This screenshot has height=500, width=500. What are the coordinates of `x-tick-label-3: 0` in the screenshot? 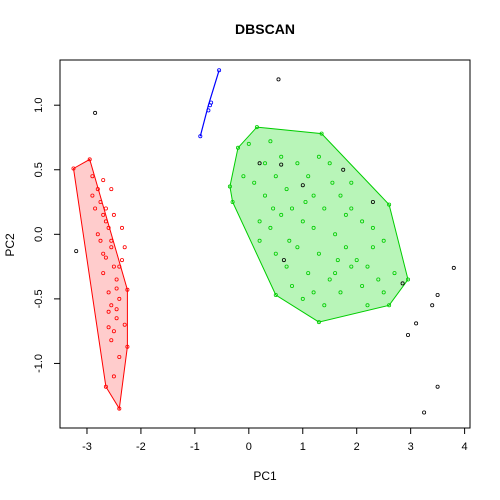 It's located at (249, 447).